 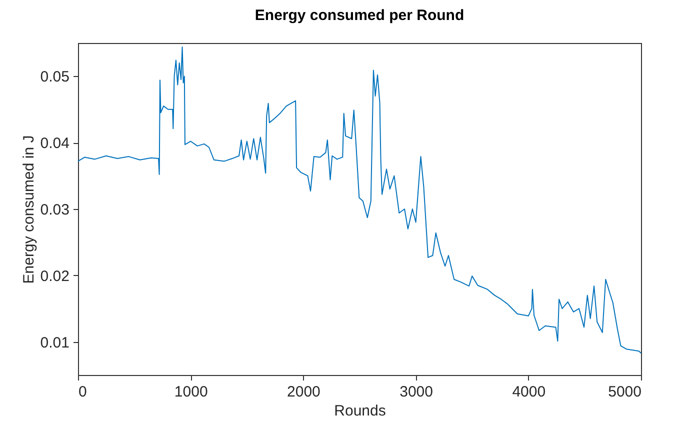 I want to click on x-tick-label: 3000, so click(x=416, y=392).